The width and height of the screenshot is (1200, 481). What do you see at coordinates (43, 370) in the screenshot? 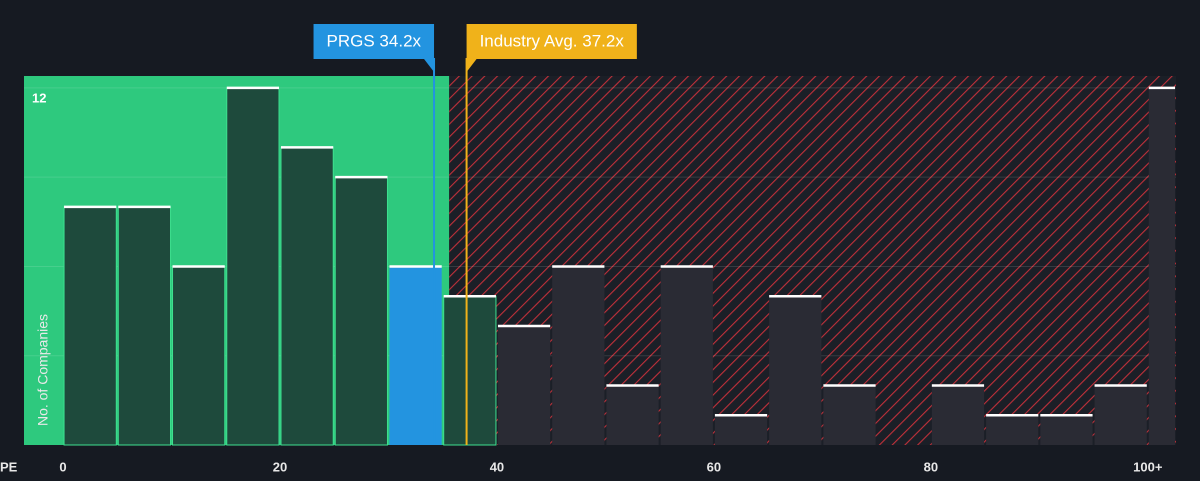
I see `y-axis-label: No. of Companies` at bounding box center [43, 370].